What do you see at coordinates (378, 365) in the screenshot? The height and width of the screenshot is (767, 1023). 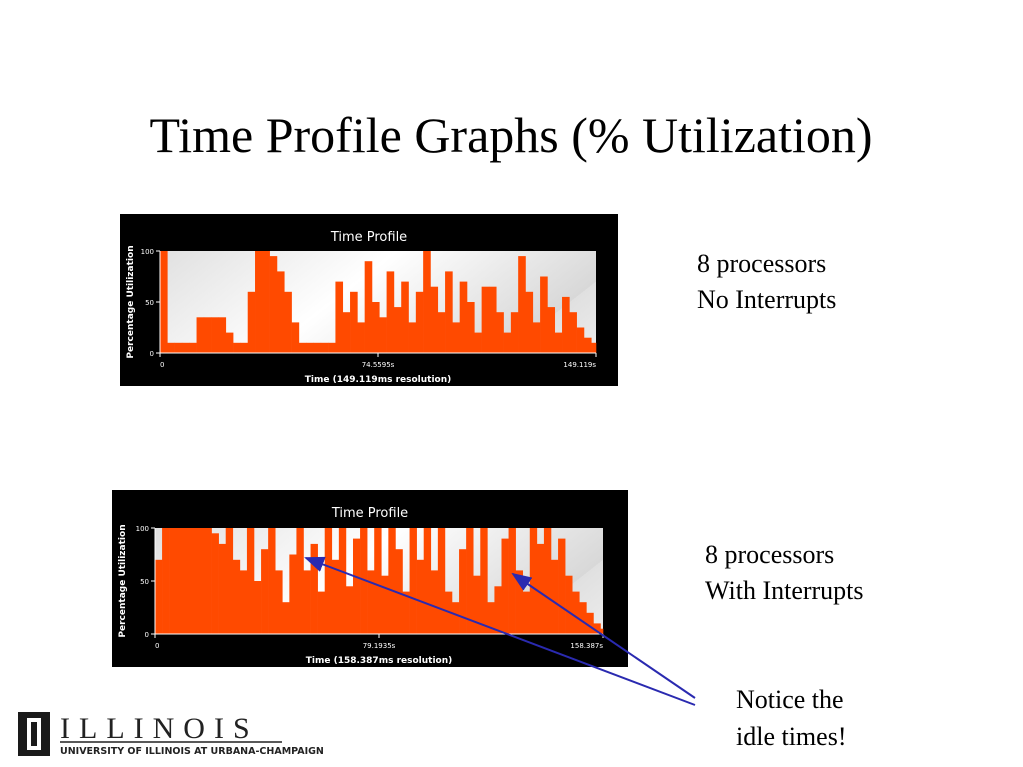 I see `x-tick-label: 74.5595s` at bounding box center [378, 365].